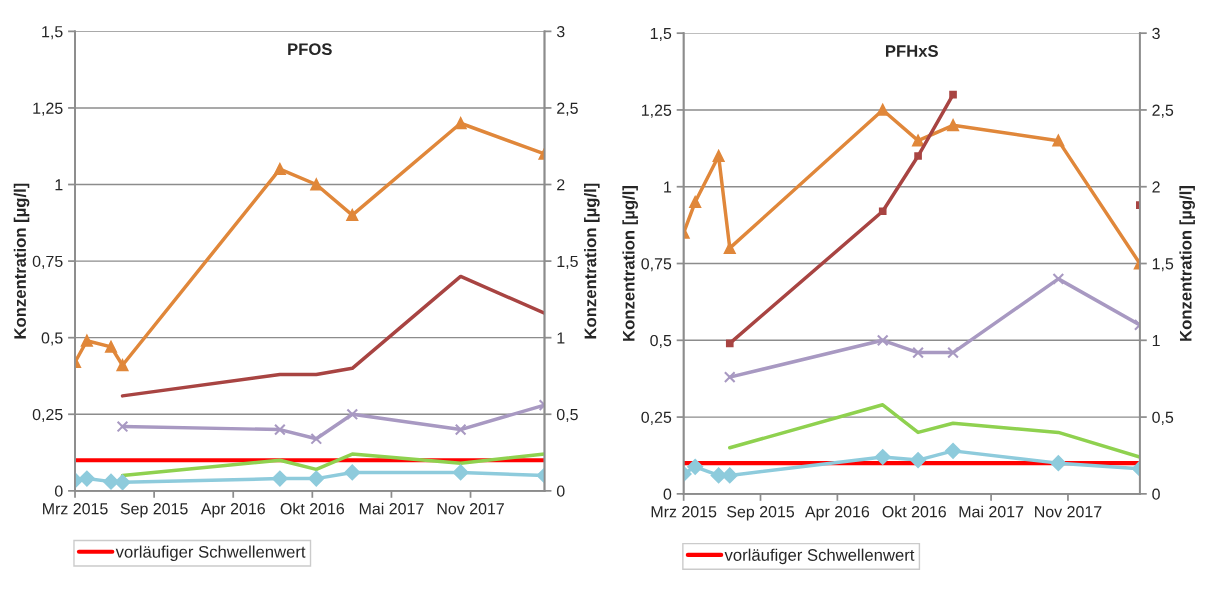 The width and height of the screenshot is (1210, 603). Describe the element at coordinates (911, 51) in the screenshot. I see `text: PFHxS` at that location.